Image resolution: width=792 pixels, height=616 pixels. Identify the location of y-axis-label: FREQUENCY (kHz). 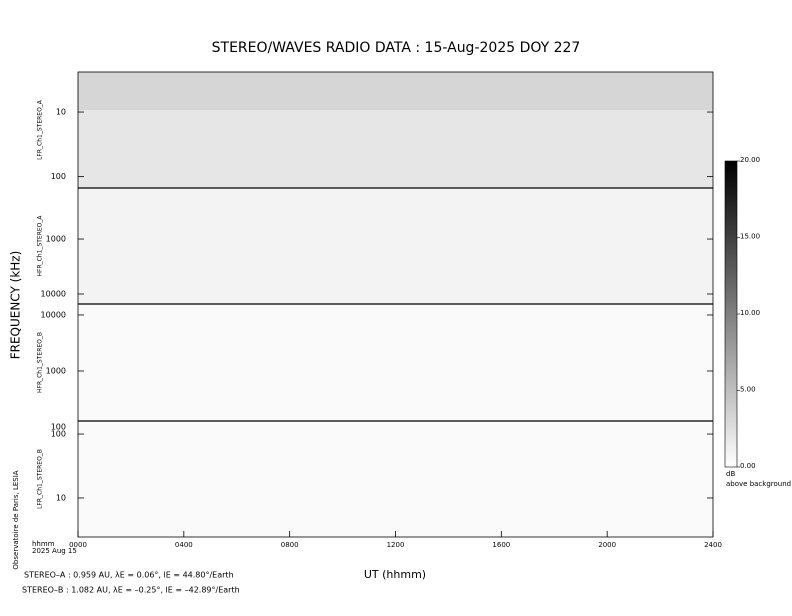
(16, 305).